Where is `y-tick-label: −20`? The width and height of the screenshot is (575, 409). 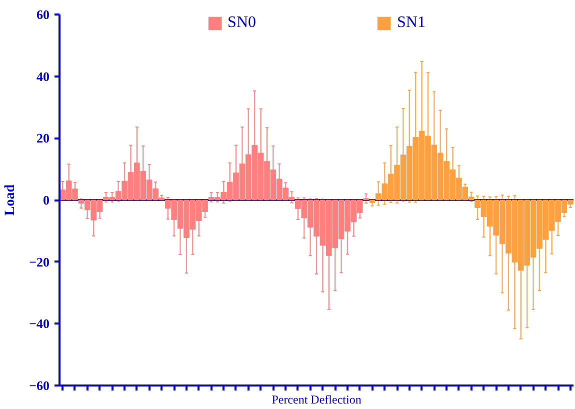
y-tick-label: −20 is located at coordinates (39, 262).